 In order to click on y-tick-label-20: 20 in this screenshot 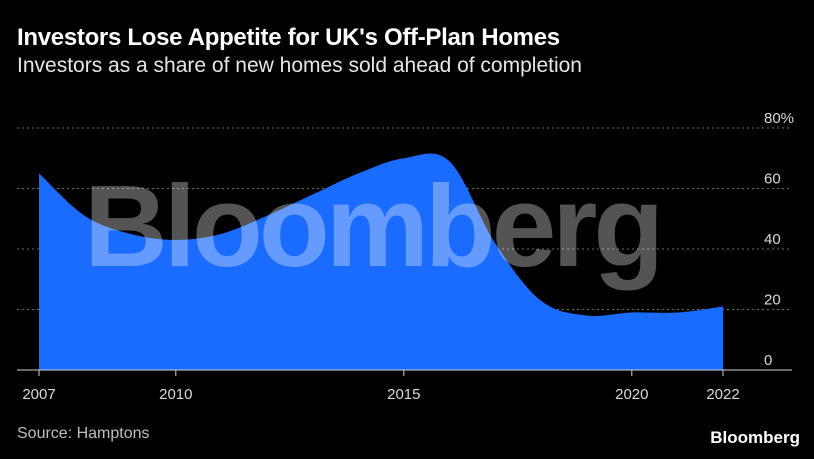, I will do `click(772, 300)`.